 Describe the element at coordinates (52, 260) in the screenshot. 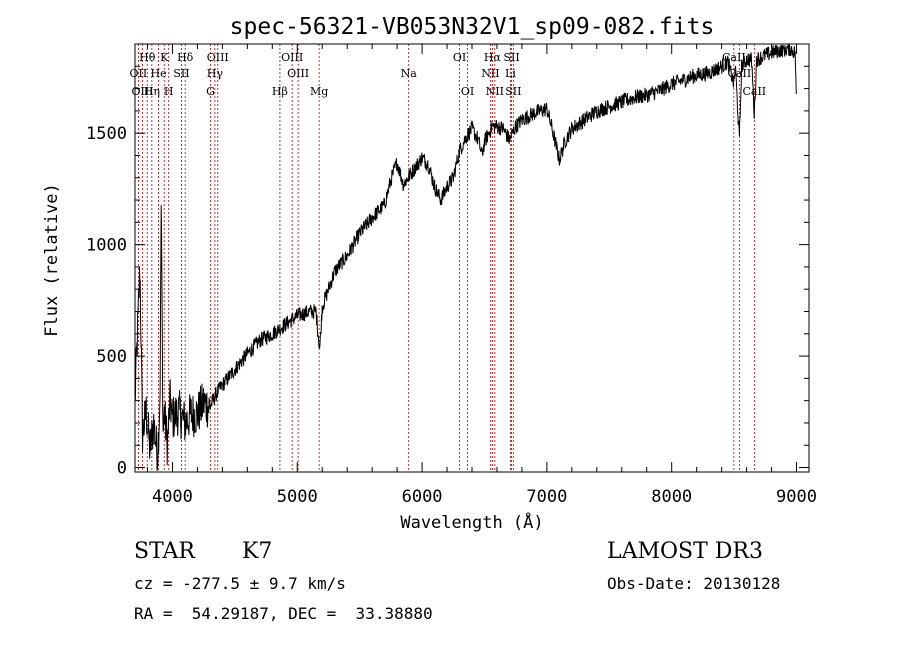

I see `y-axis-label: Flux (relative)` at that location.